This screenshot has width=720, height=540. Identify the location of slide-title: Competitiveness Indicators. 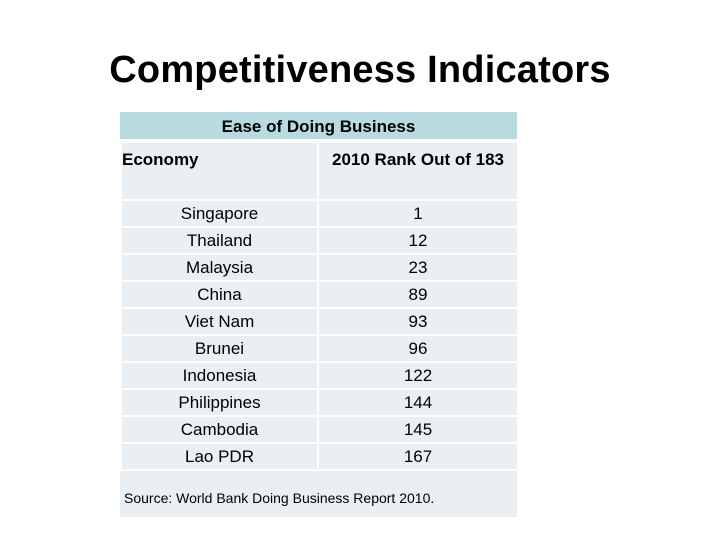
(360, 70).